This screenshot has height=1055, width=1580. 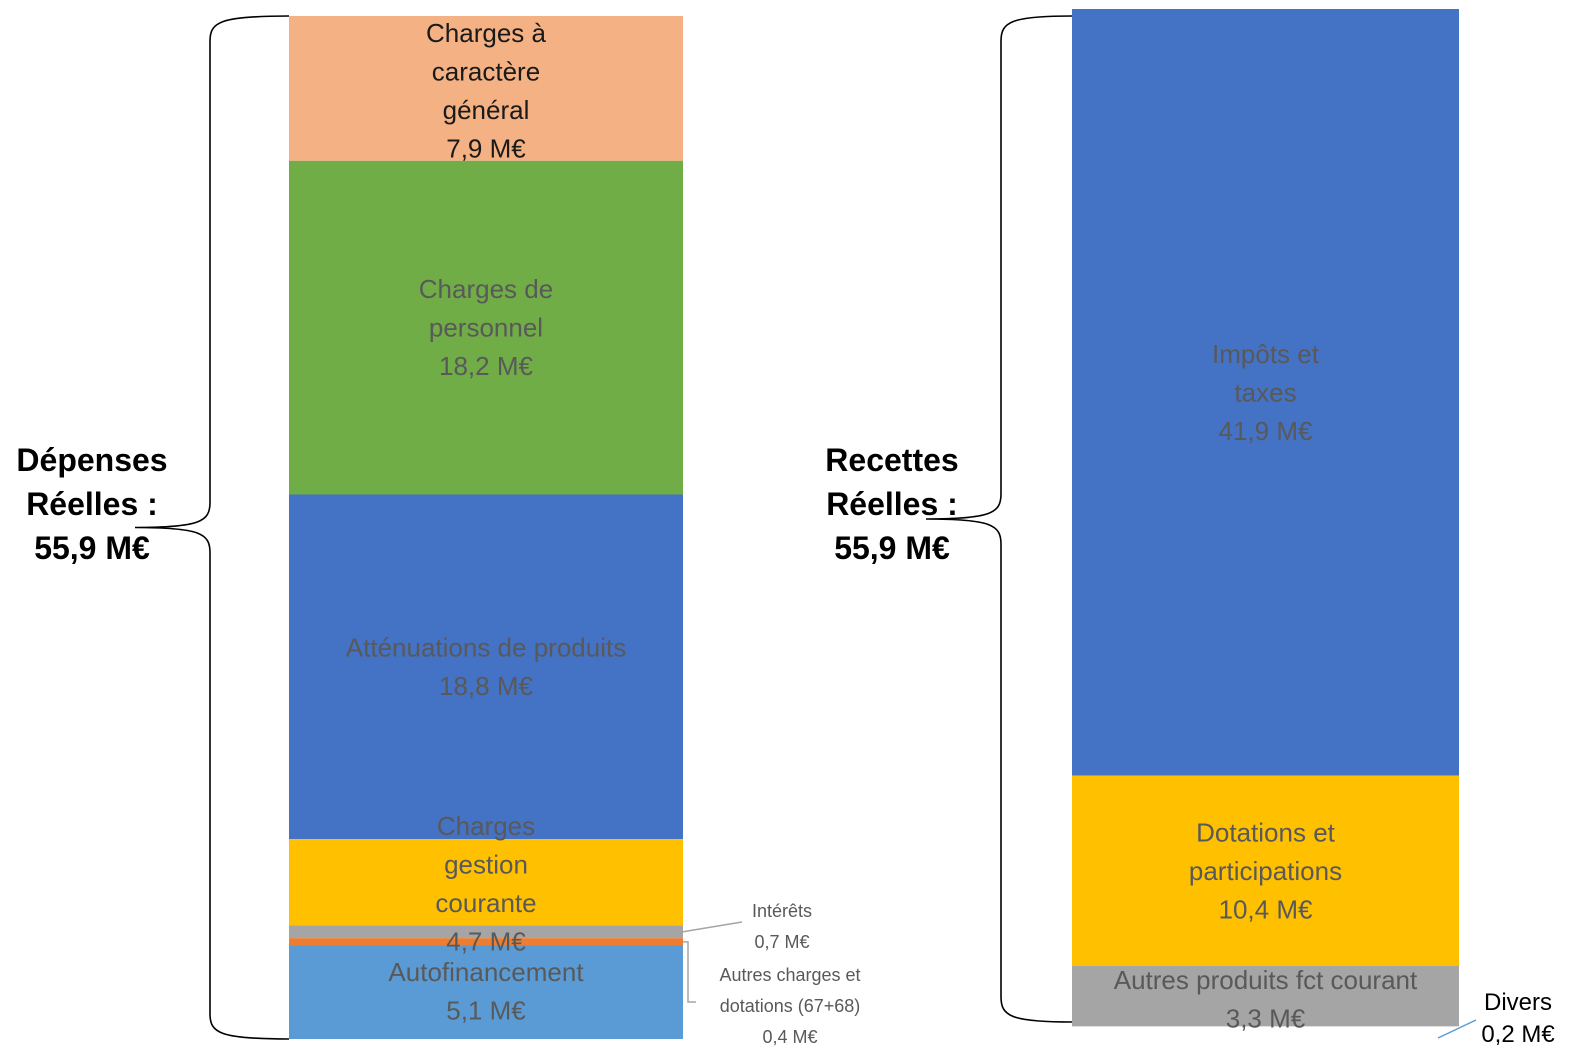 I want to click on depenses-title: Dépenses Réelles : 55,9 M€, so click(x=92, y=504).